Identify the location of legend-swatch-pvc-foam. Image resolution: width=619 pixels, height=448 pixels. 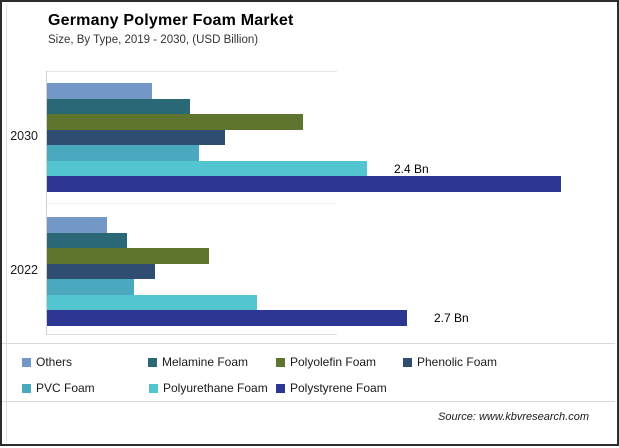
(26, 388).